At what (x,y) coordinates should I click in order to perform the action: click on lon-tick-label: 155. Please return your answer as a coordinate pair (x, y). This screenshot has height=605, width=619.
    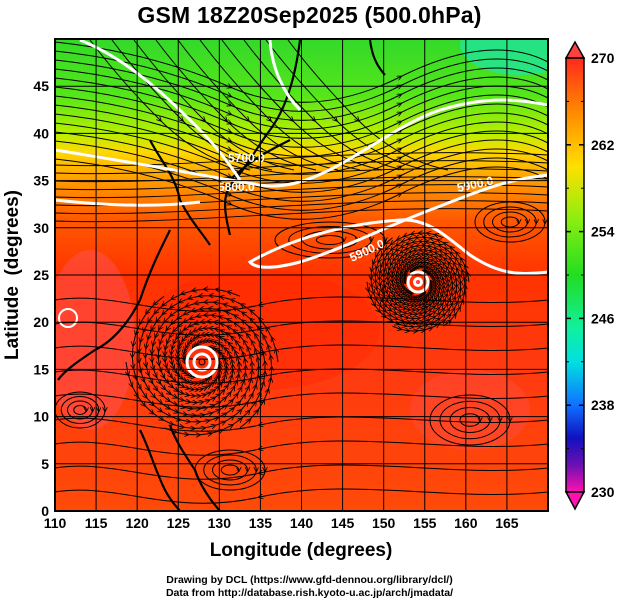
    Looking at the image, I should click on (425, 523).